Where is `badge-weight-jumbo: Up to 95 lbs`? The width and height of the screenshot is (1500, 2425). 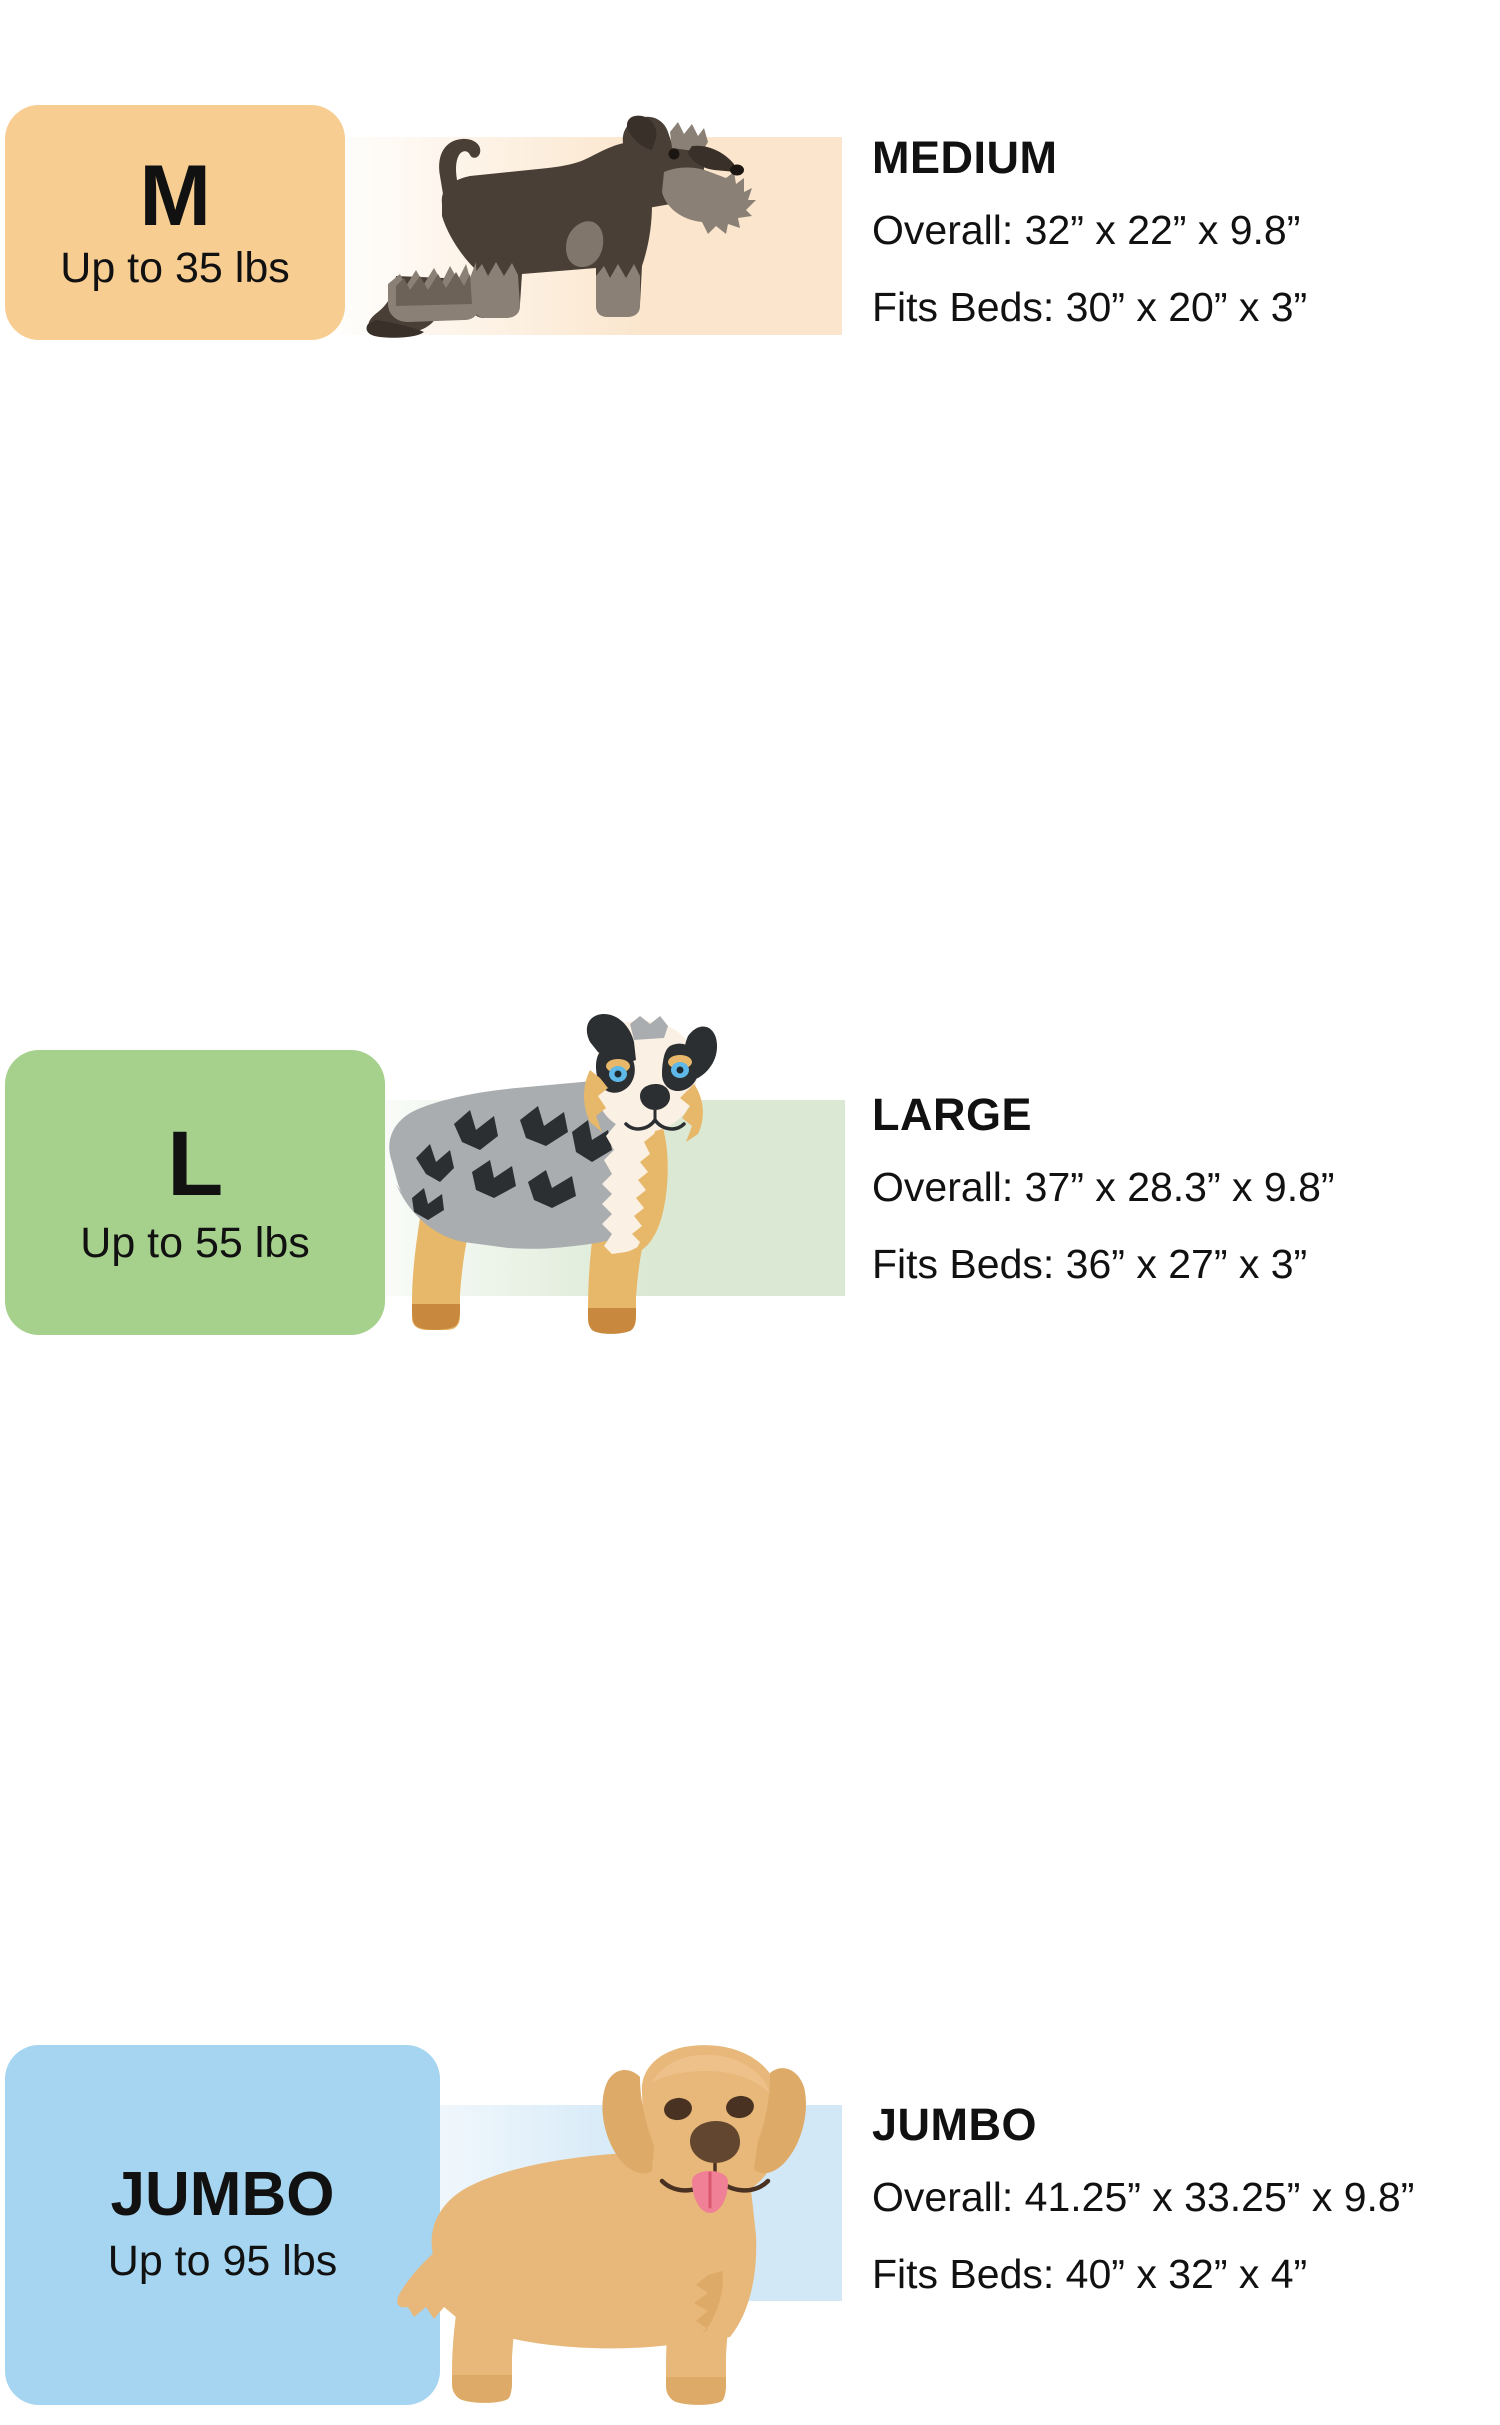
badge-weight-jumbo: Up to 95 lbs is located at coordinates (222, 2261).